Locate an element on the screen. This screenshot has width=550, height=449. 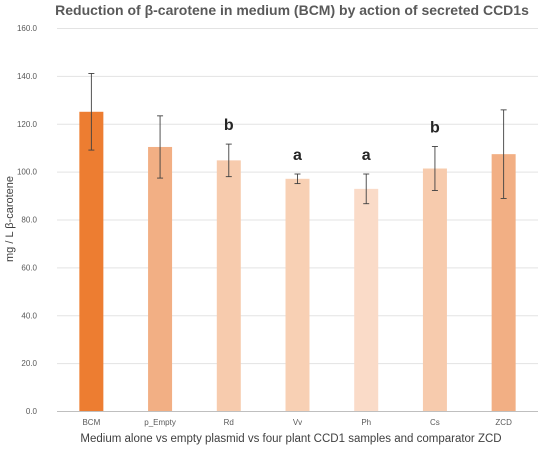
y-tick-label: 120.0 is located at coordinates (27, 124).